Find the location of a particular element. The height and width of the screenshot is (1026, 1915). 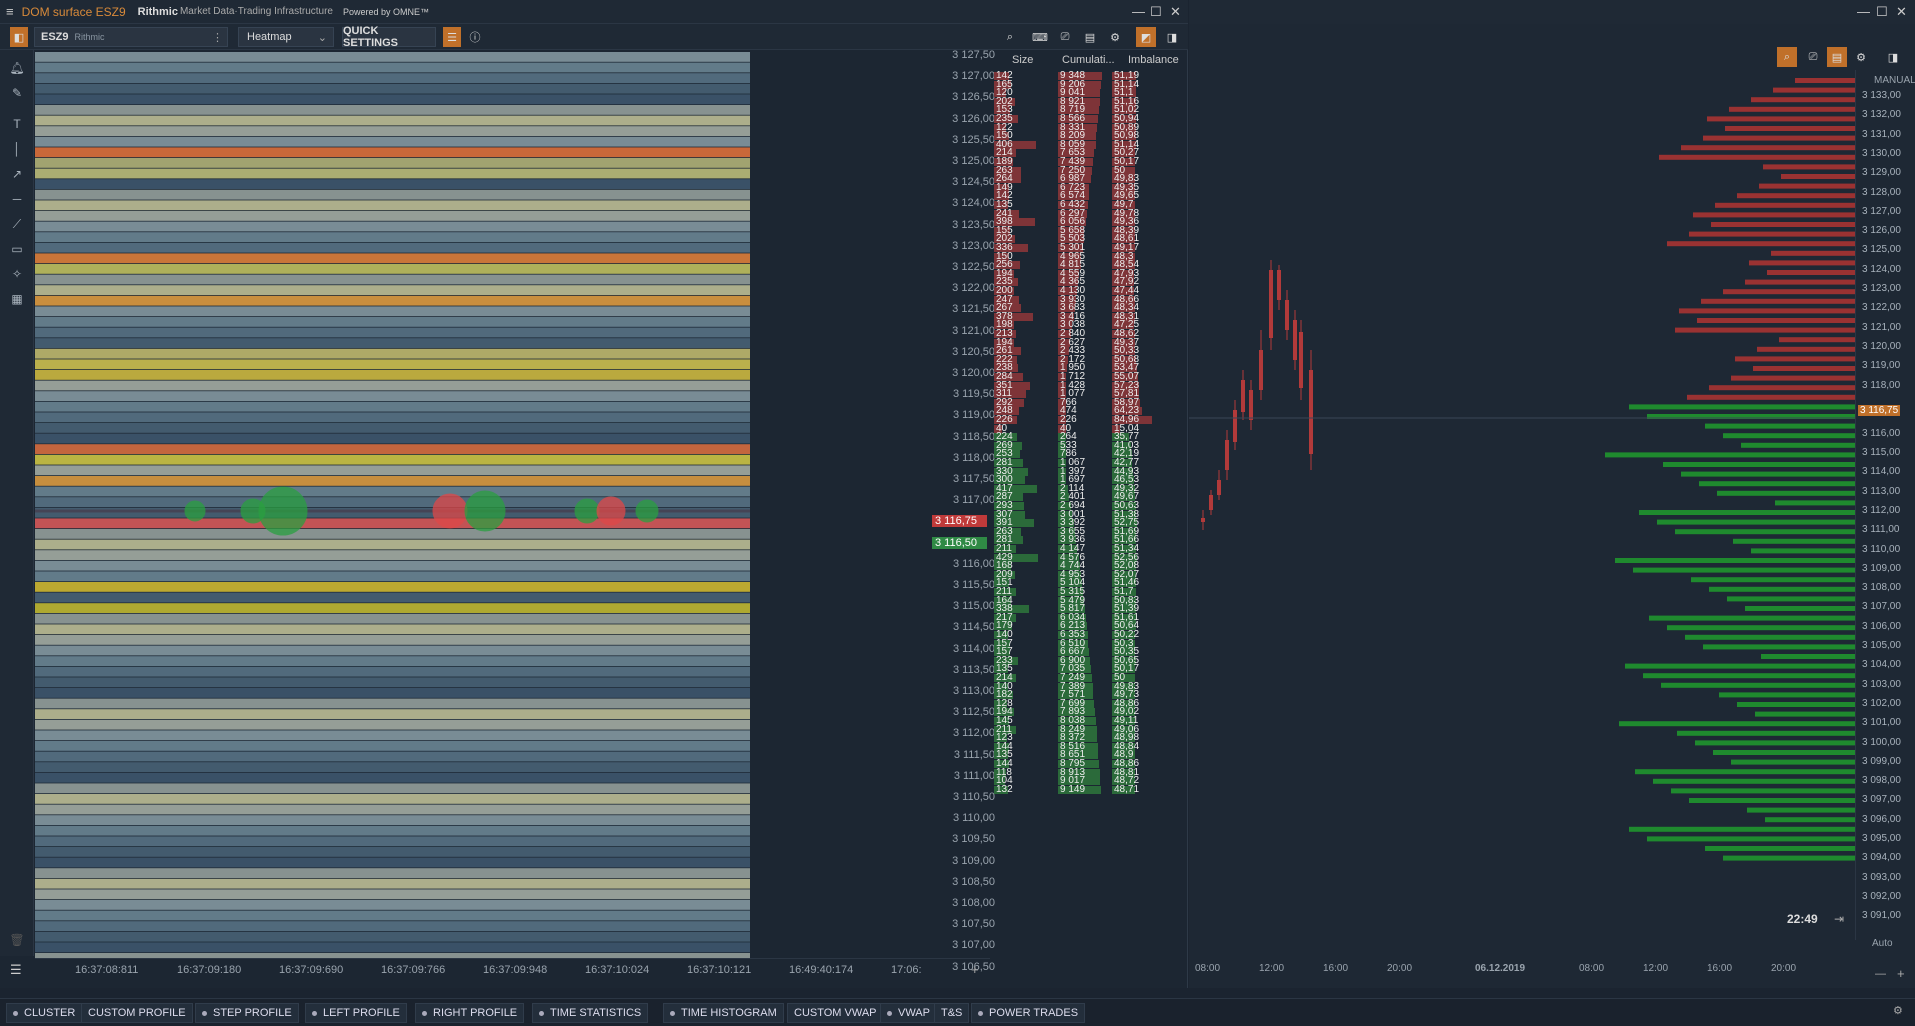

info-icon: ⓘ is located at coordinates (475, 38).